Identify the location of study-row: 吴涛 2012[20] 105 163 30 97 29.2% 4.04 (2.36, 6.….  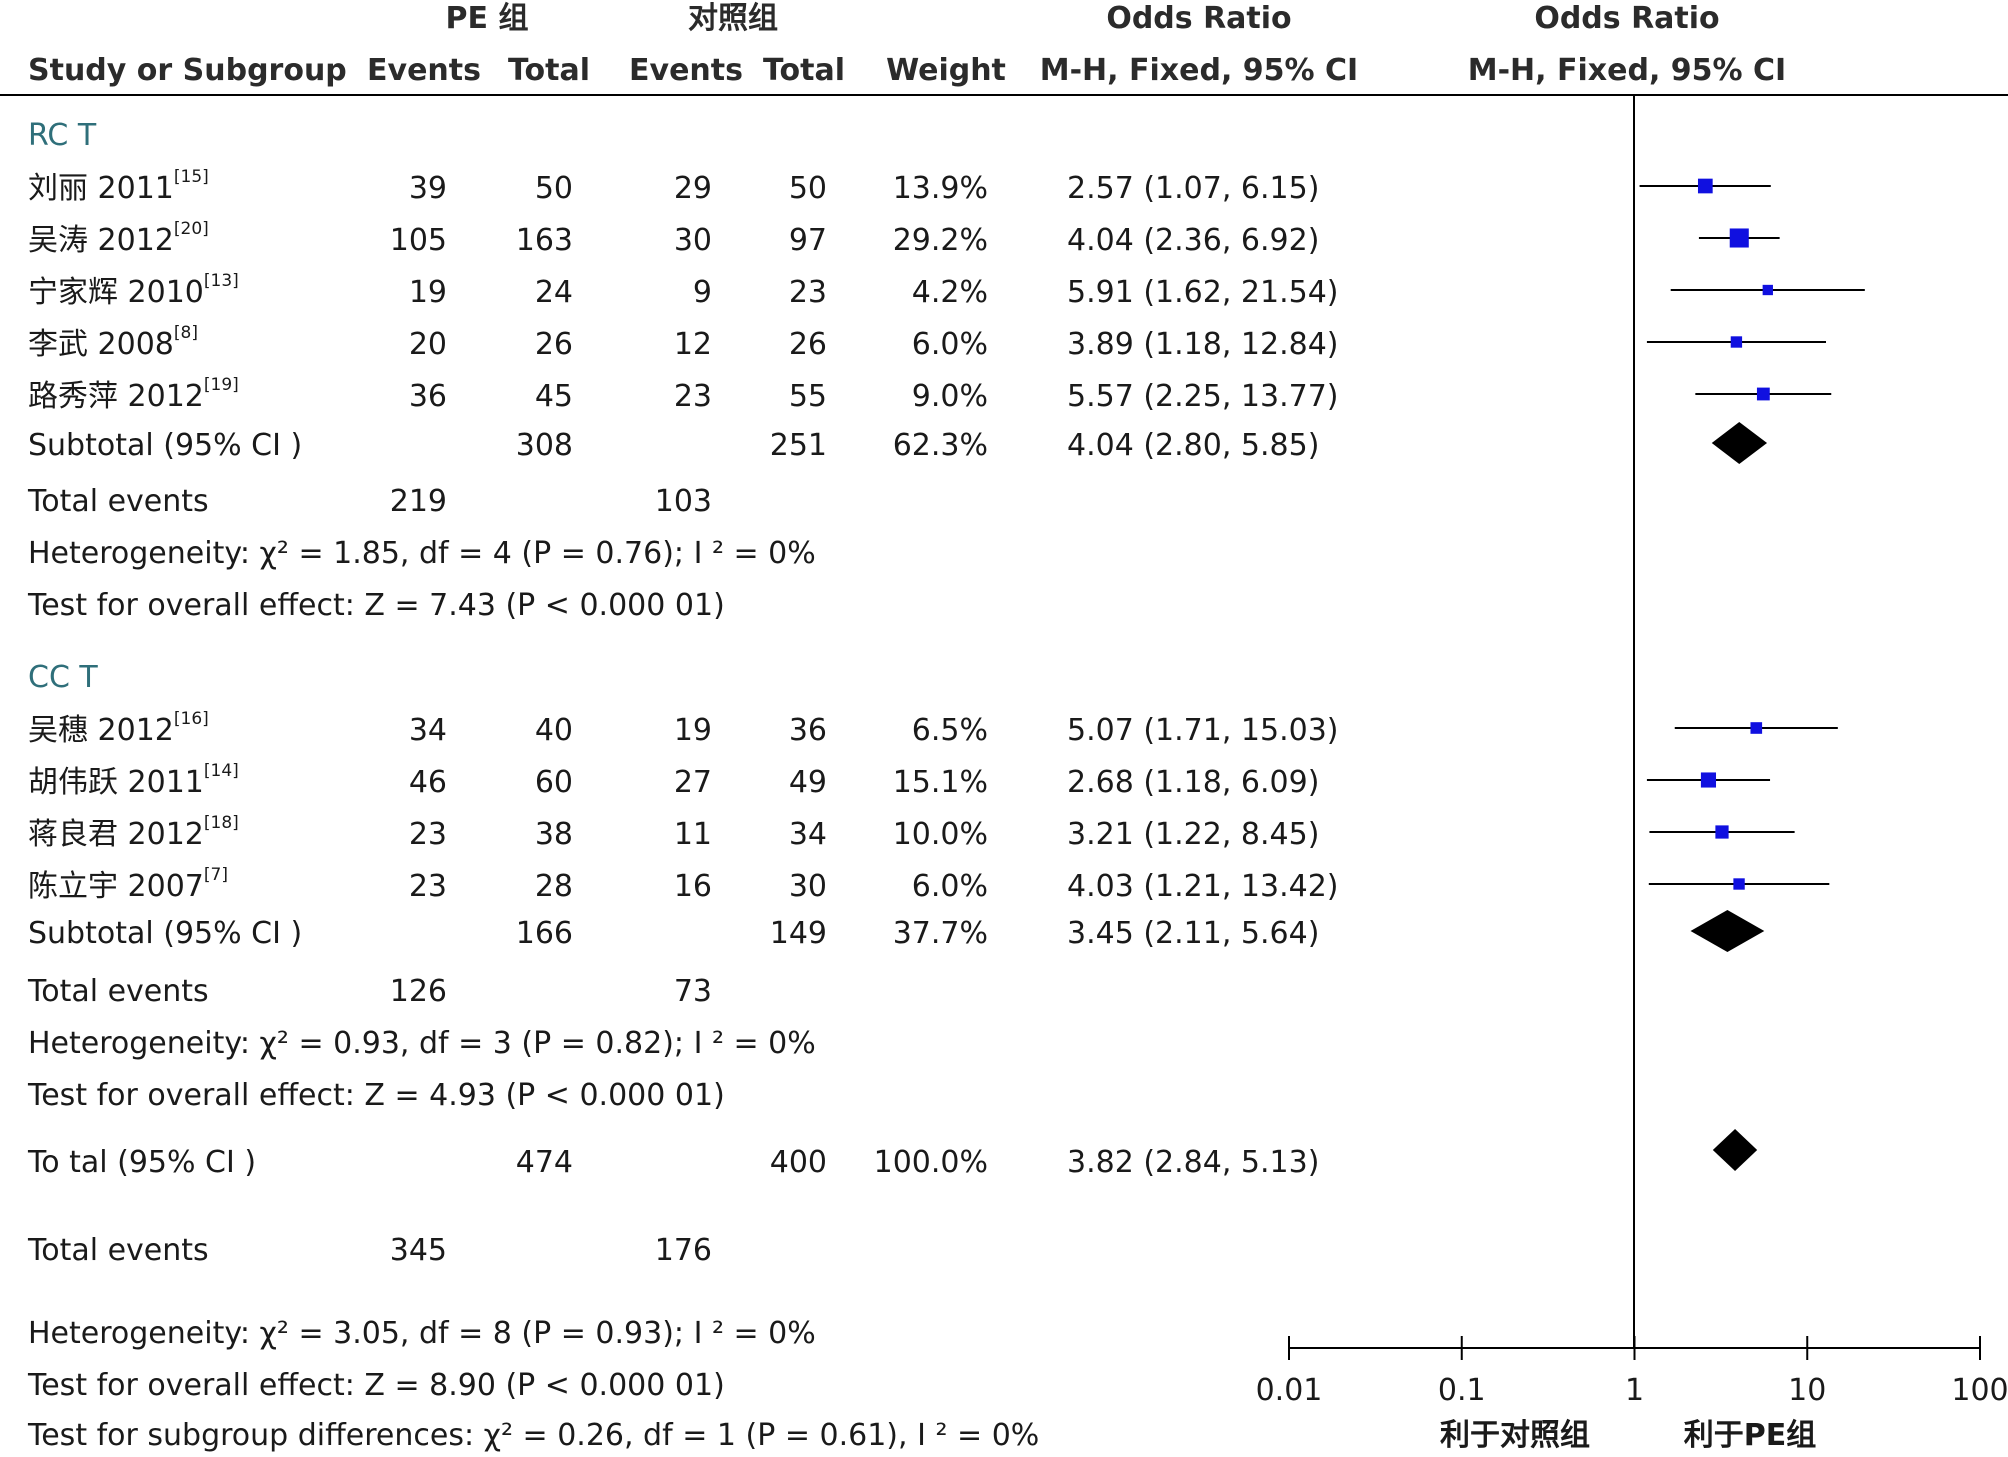
(904, 238).